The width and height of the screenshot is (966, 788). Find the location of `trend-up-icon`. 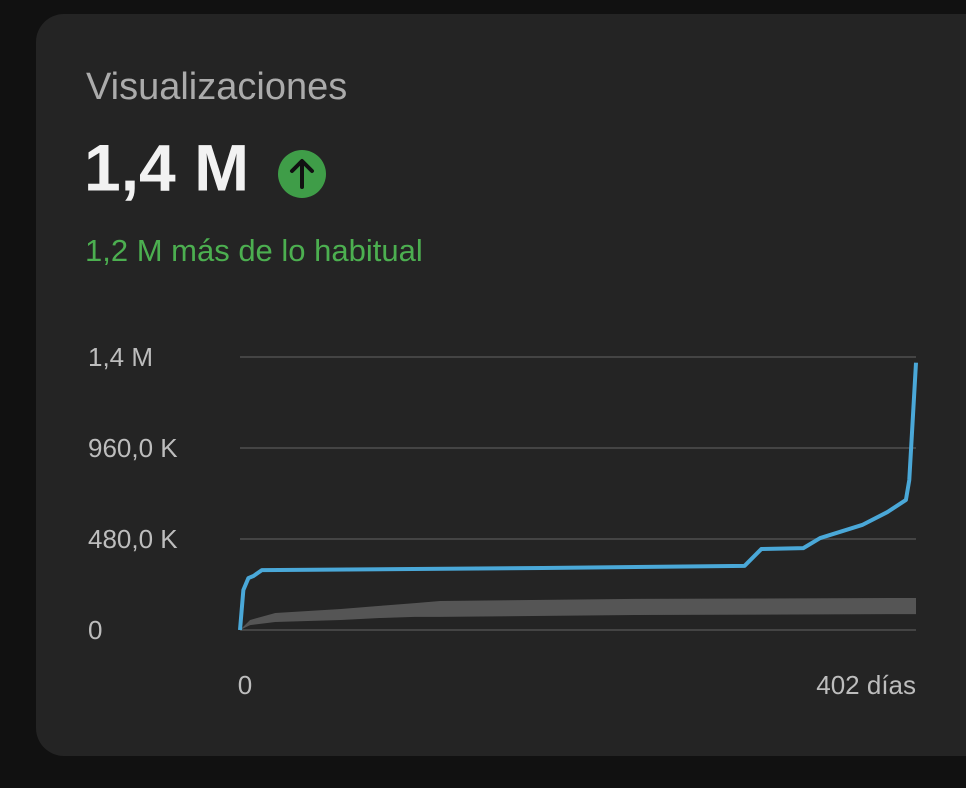

trend-up-icon is located at coordinates (302, 174).